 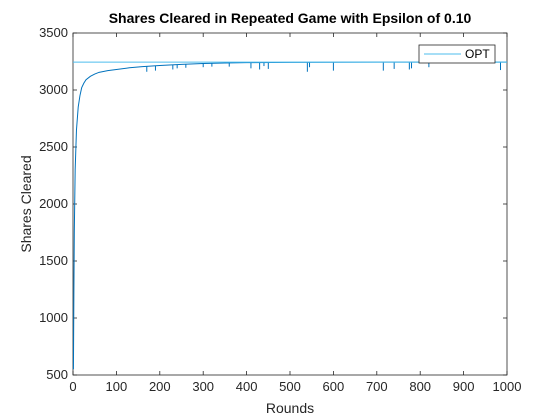 I want to click on legend: OPT, so click(x=457, y=54).